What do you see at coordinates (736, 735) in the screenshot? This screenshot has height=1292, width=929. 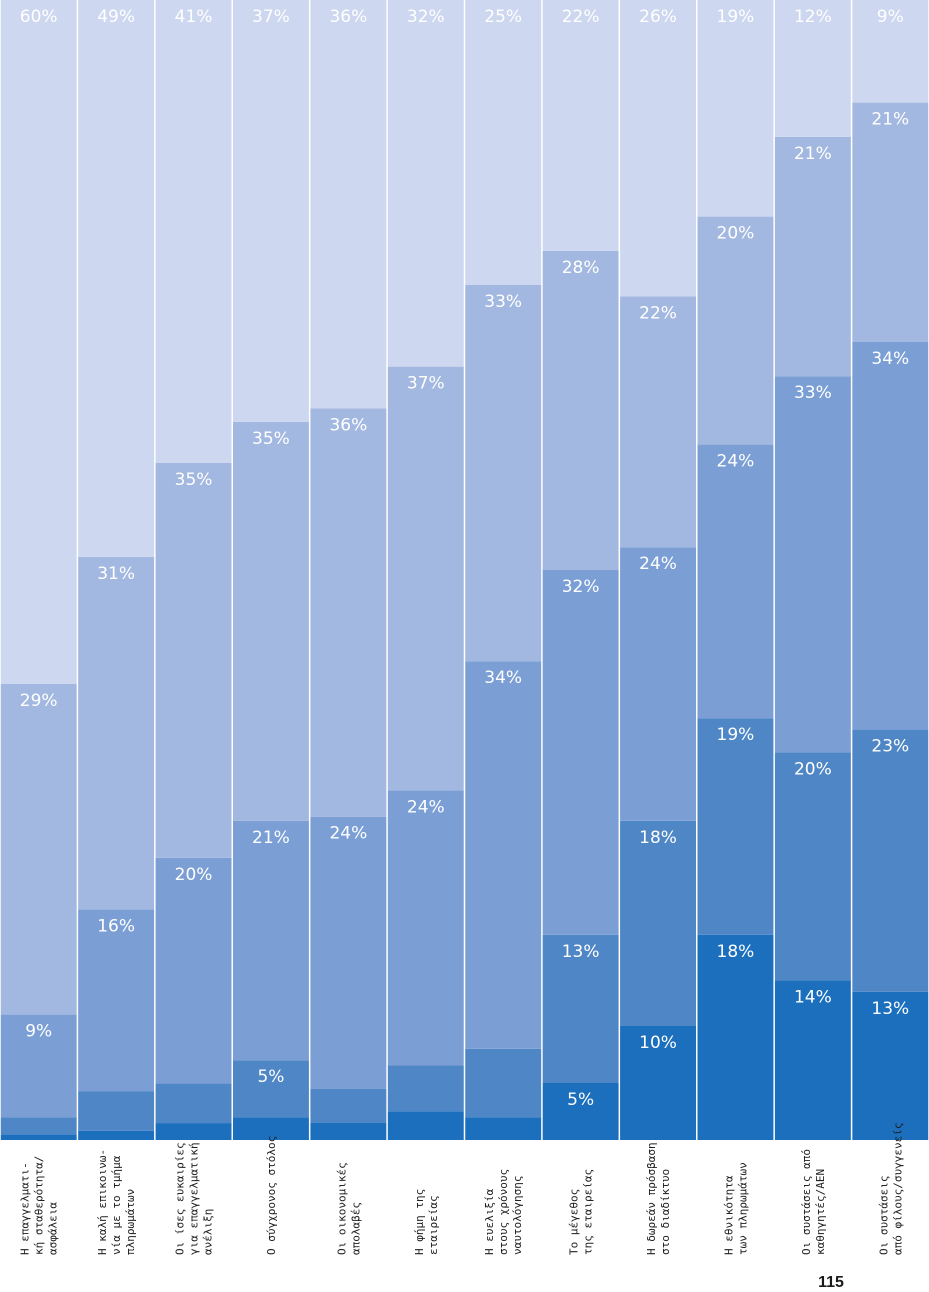 I see `data-label: 19%` at bounding box center [736, 735].